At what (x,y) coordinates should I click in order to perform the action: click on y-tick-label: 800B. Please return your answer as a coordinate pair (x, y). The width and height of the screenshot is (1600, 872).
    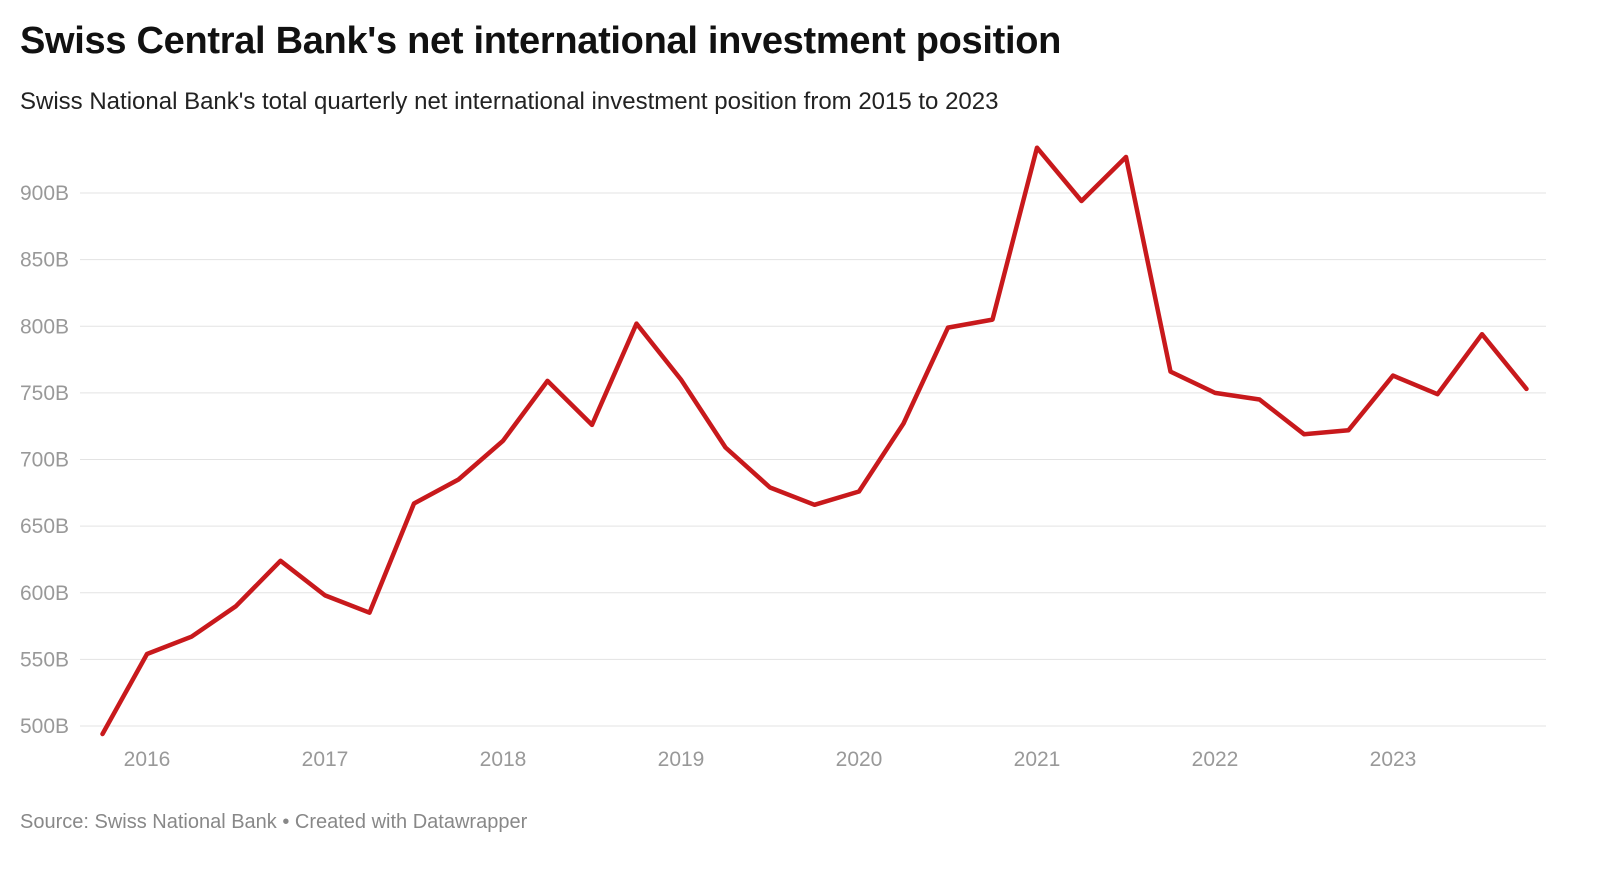
    Looking at the image, I should click on (44, 326).